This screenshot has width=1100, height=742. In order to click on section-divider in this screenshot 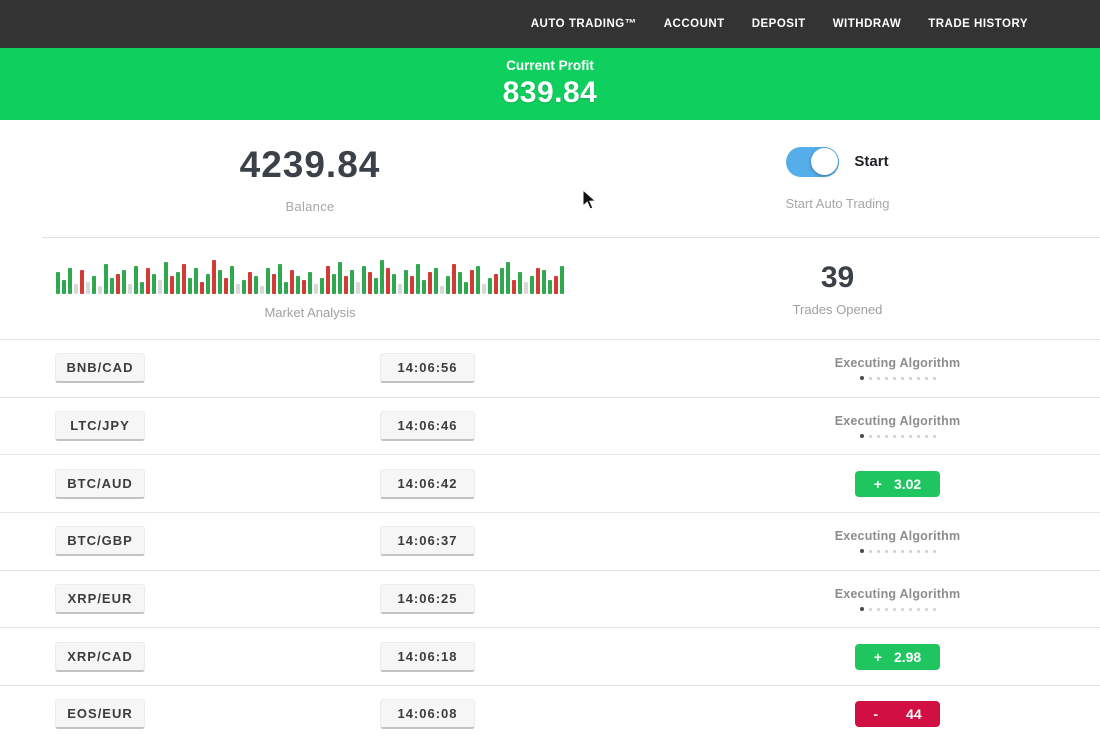, I will do `click(571, 237)`.